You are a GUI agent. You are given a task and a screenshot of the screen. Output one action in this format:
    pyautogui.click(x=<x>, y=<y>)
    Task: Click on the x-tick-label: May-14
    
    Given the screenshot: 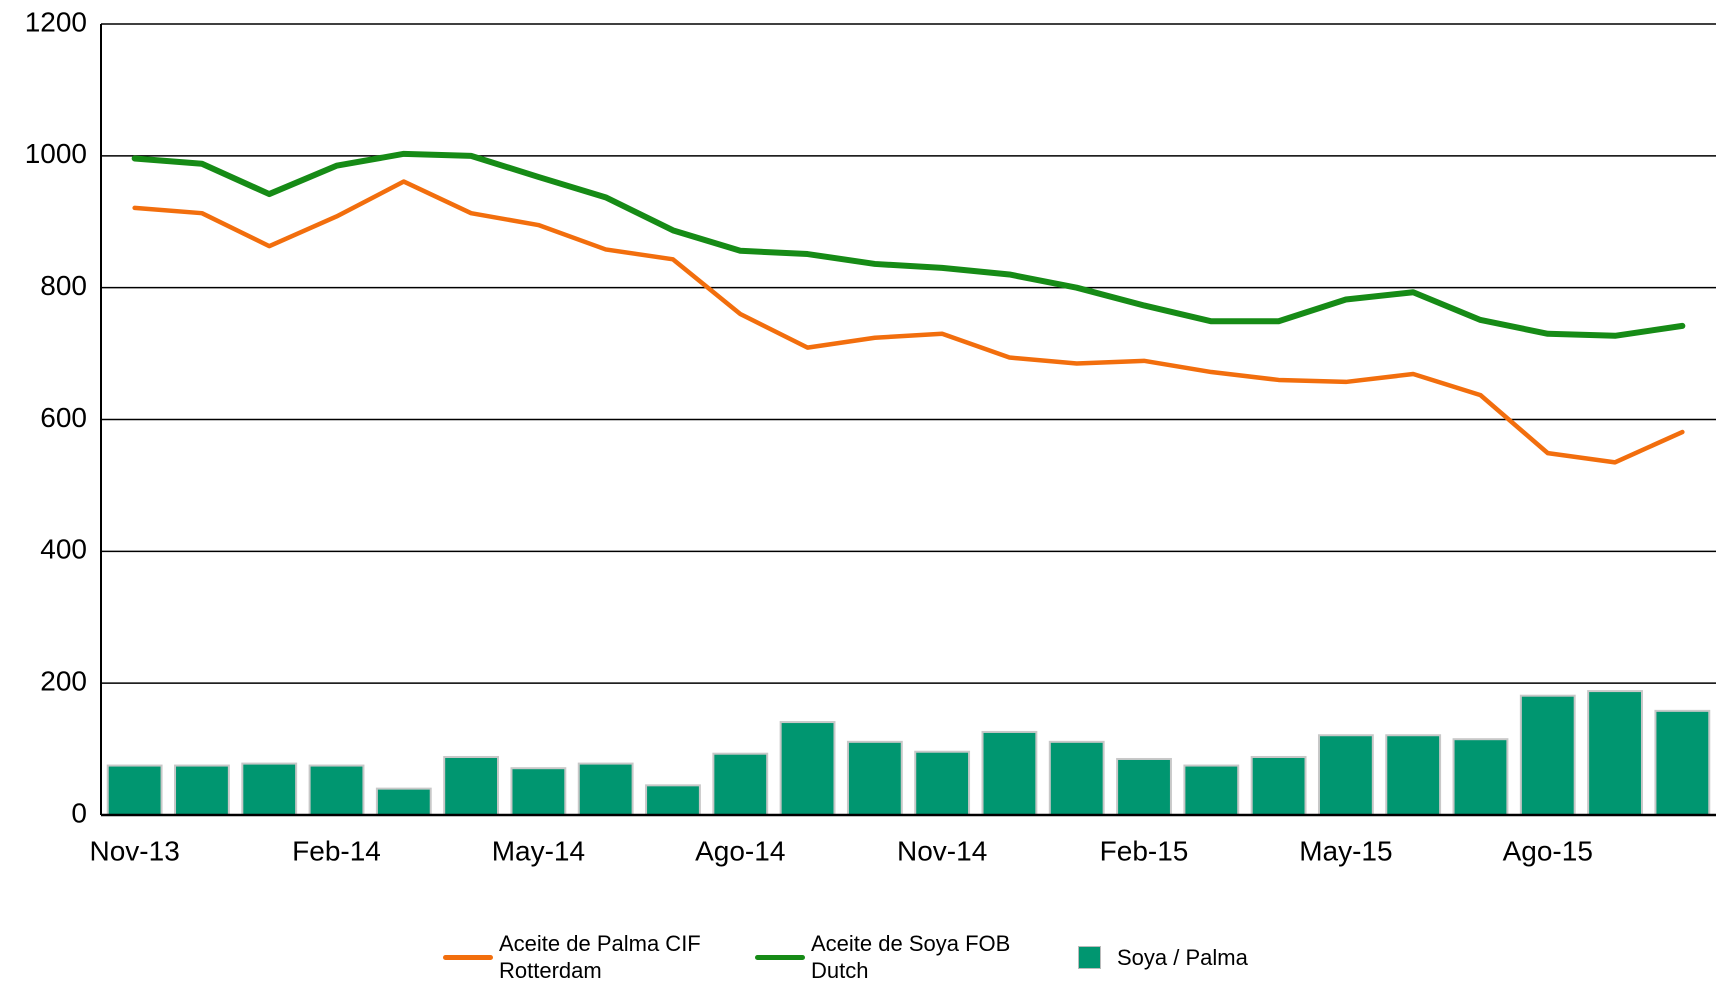 What is the action you would take?
    pyautogui.click(x=538, y=850)
    